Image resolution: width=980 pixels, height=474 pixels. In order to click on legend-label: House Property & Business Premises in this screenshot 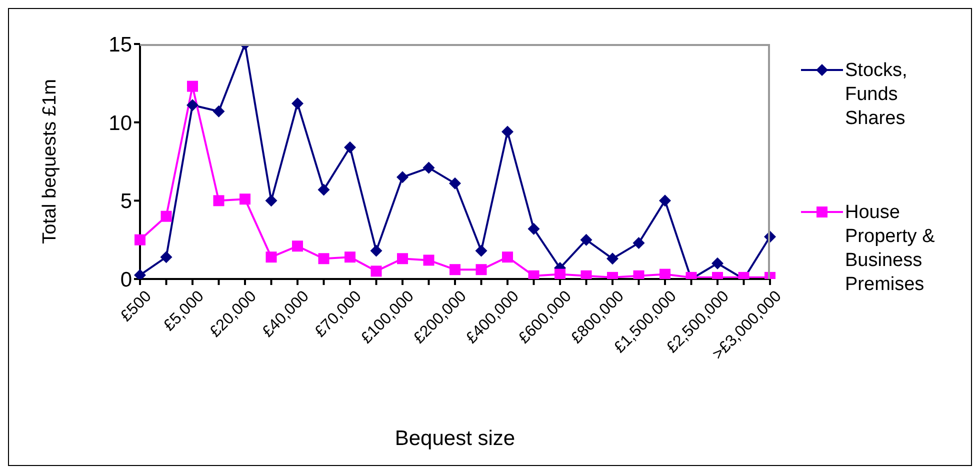, I will do `click(890, 249)`.